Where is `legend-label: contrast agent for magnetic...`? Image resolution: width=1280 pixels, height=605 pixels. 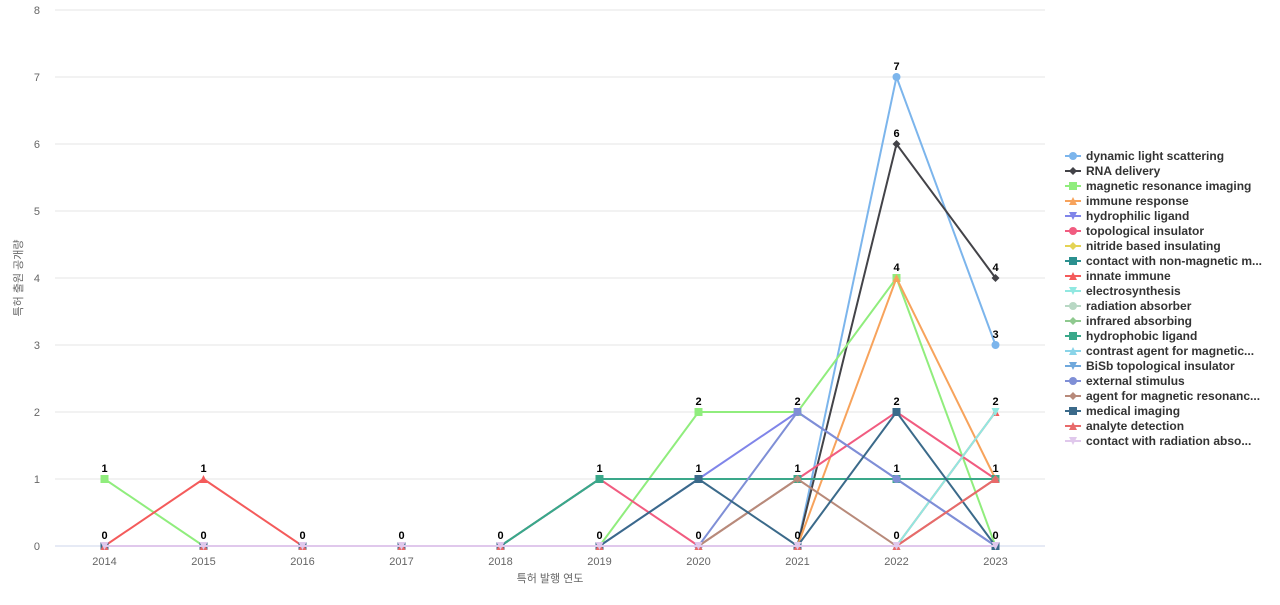
legend-label: contrast agent for magnetic... is located at coordinates (1170, 351).